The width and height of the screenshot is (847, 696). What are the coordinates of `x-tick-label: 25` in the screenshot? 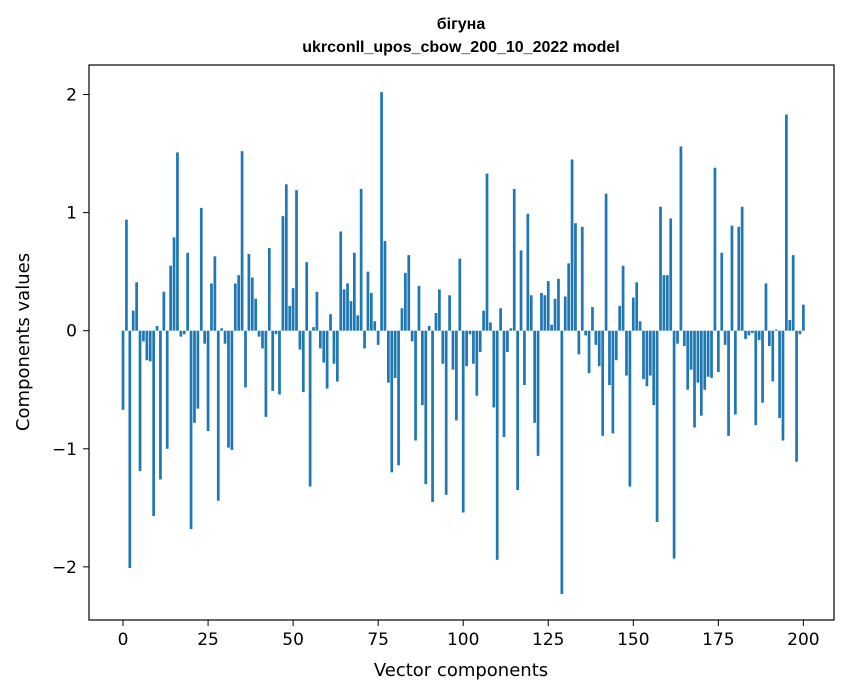 It's located at (208, 640).